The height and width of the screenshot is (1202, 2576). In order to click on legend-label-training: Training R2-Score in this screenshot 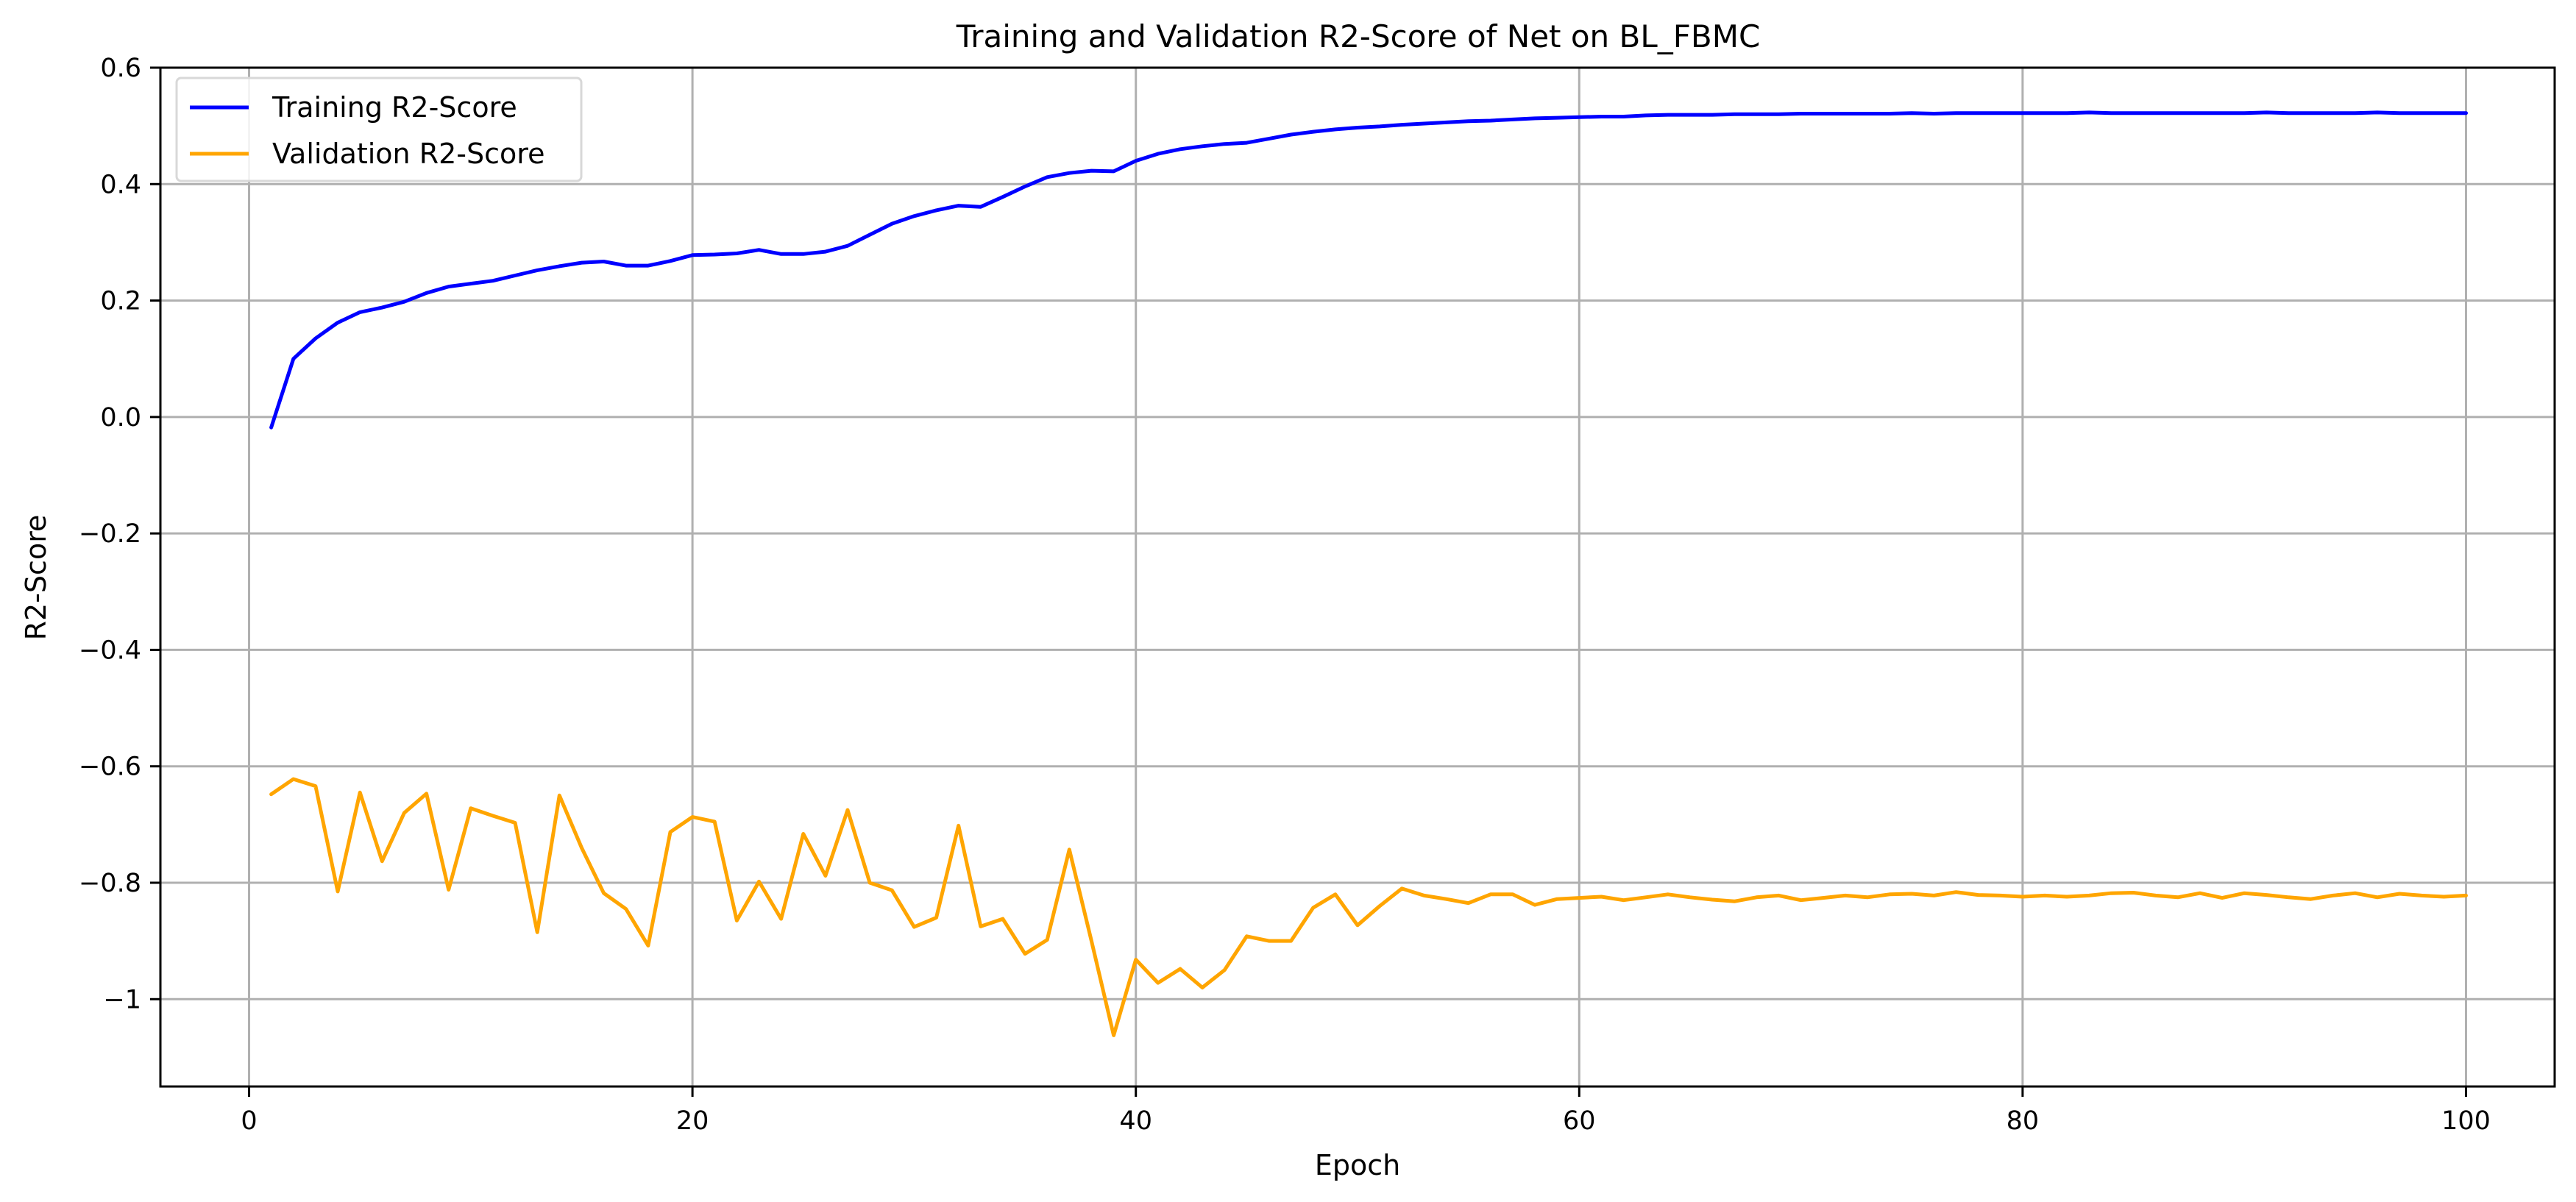, I will do `click(394, 107)`.